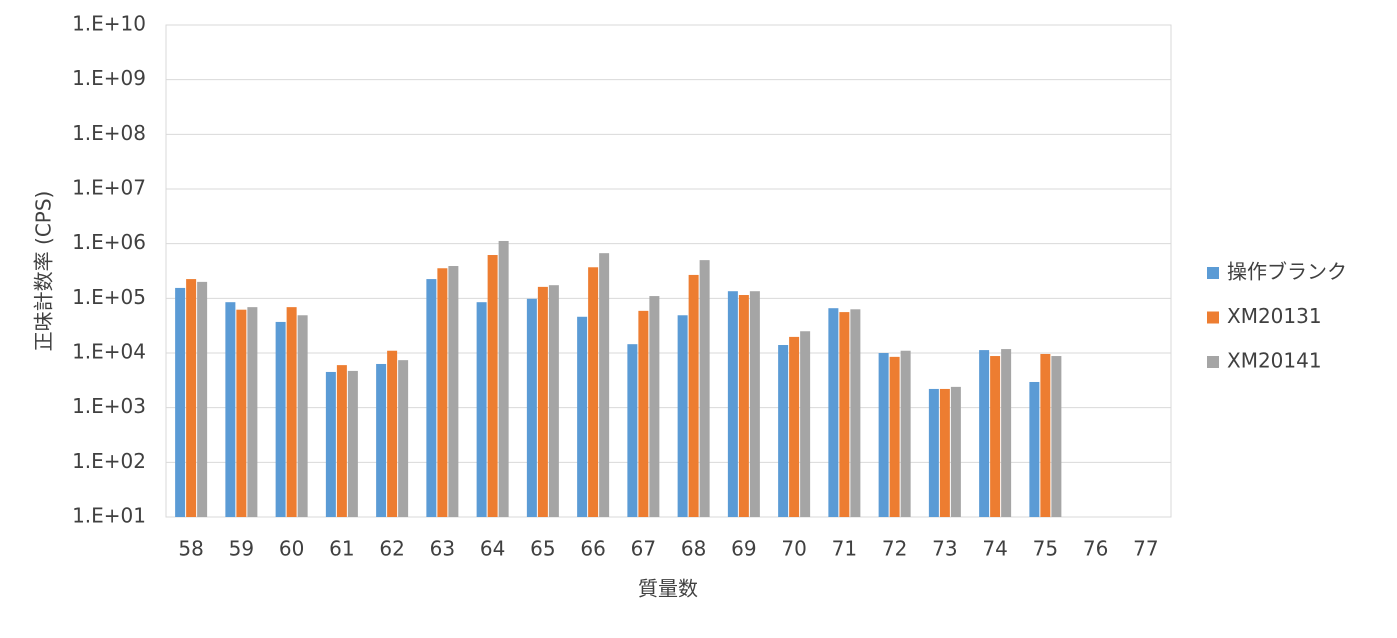 The image size is (1397, 638). Describe the element at coordinates (190, 549) in the screenshot. I see `x-tick-label: 58` at that location.